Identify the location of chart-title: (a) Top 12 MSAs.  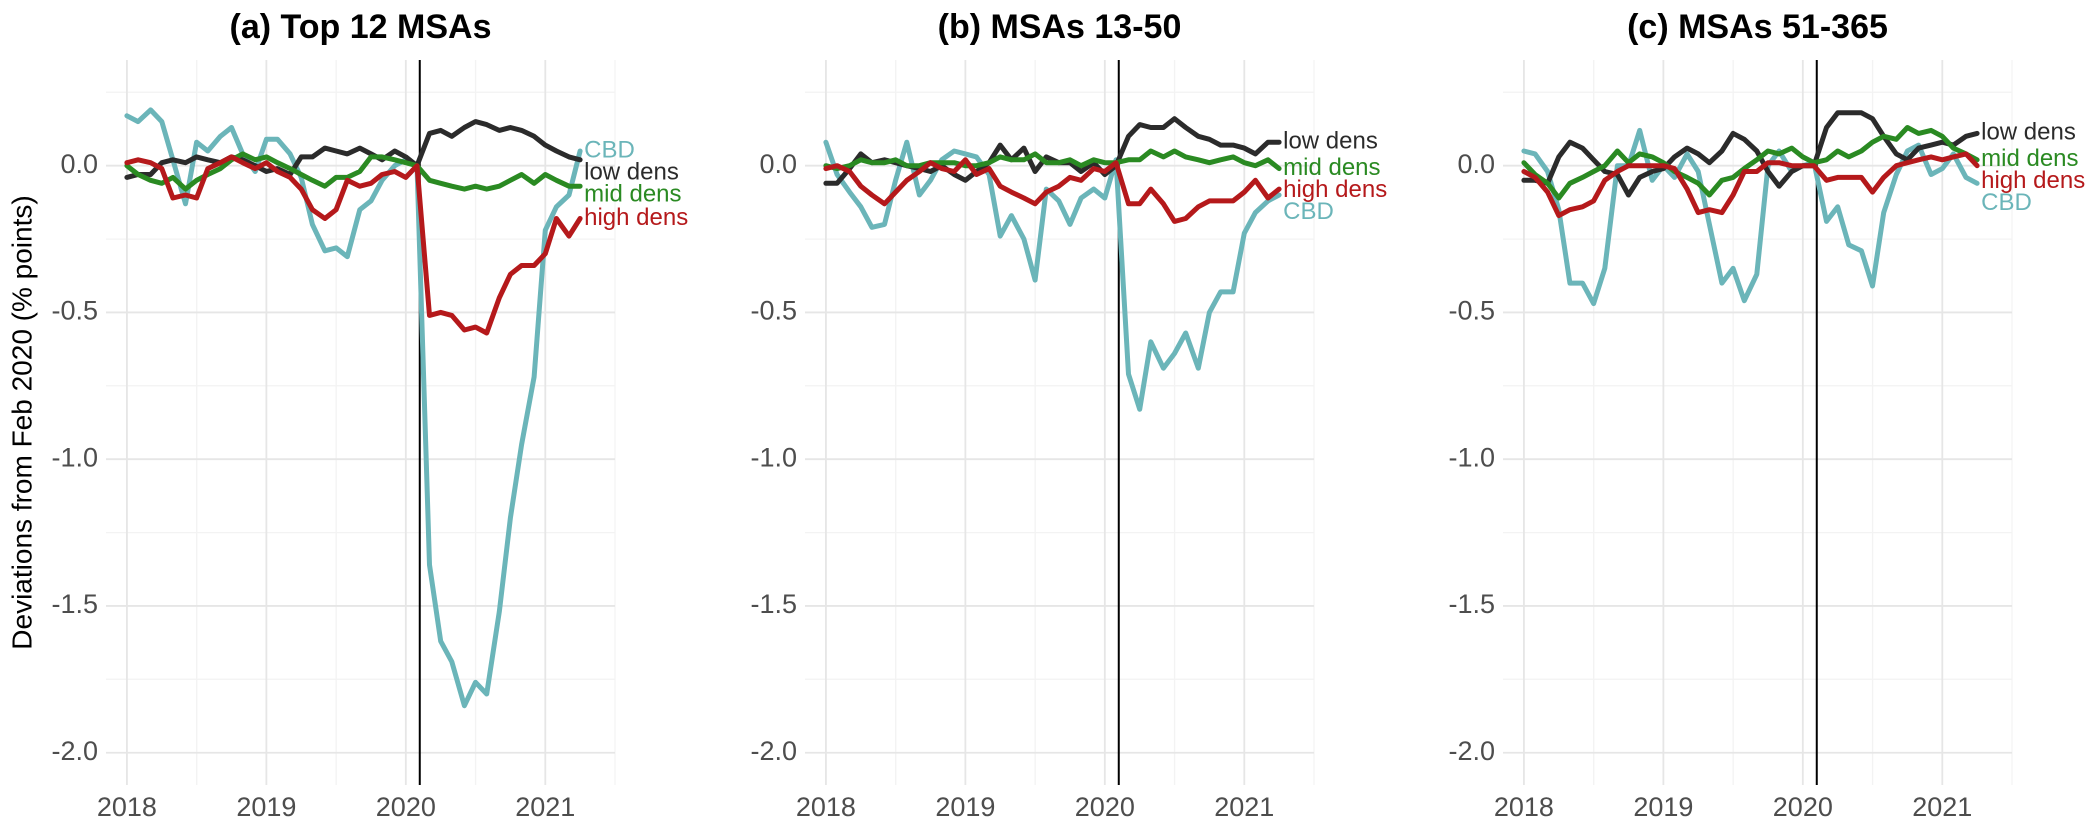
(361, 27).